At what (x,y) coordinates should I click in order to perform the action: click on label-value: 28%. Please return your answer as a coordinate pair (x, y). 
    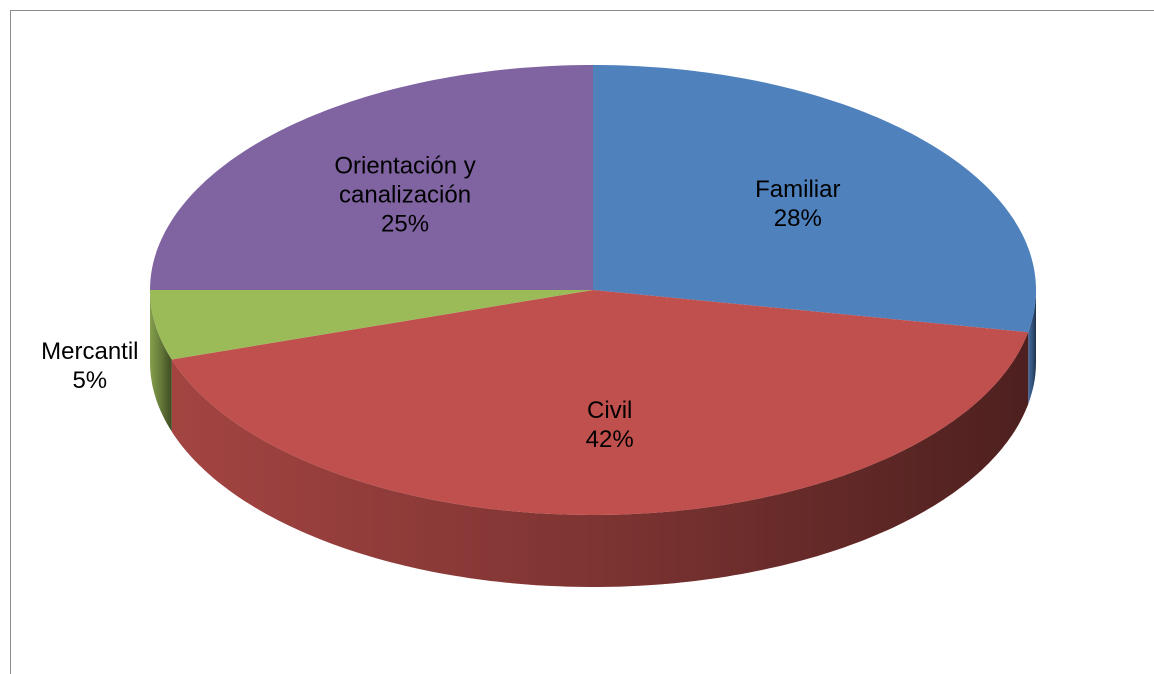
    Looking at the image, I should click on (797, 218).